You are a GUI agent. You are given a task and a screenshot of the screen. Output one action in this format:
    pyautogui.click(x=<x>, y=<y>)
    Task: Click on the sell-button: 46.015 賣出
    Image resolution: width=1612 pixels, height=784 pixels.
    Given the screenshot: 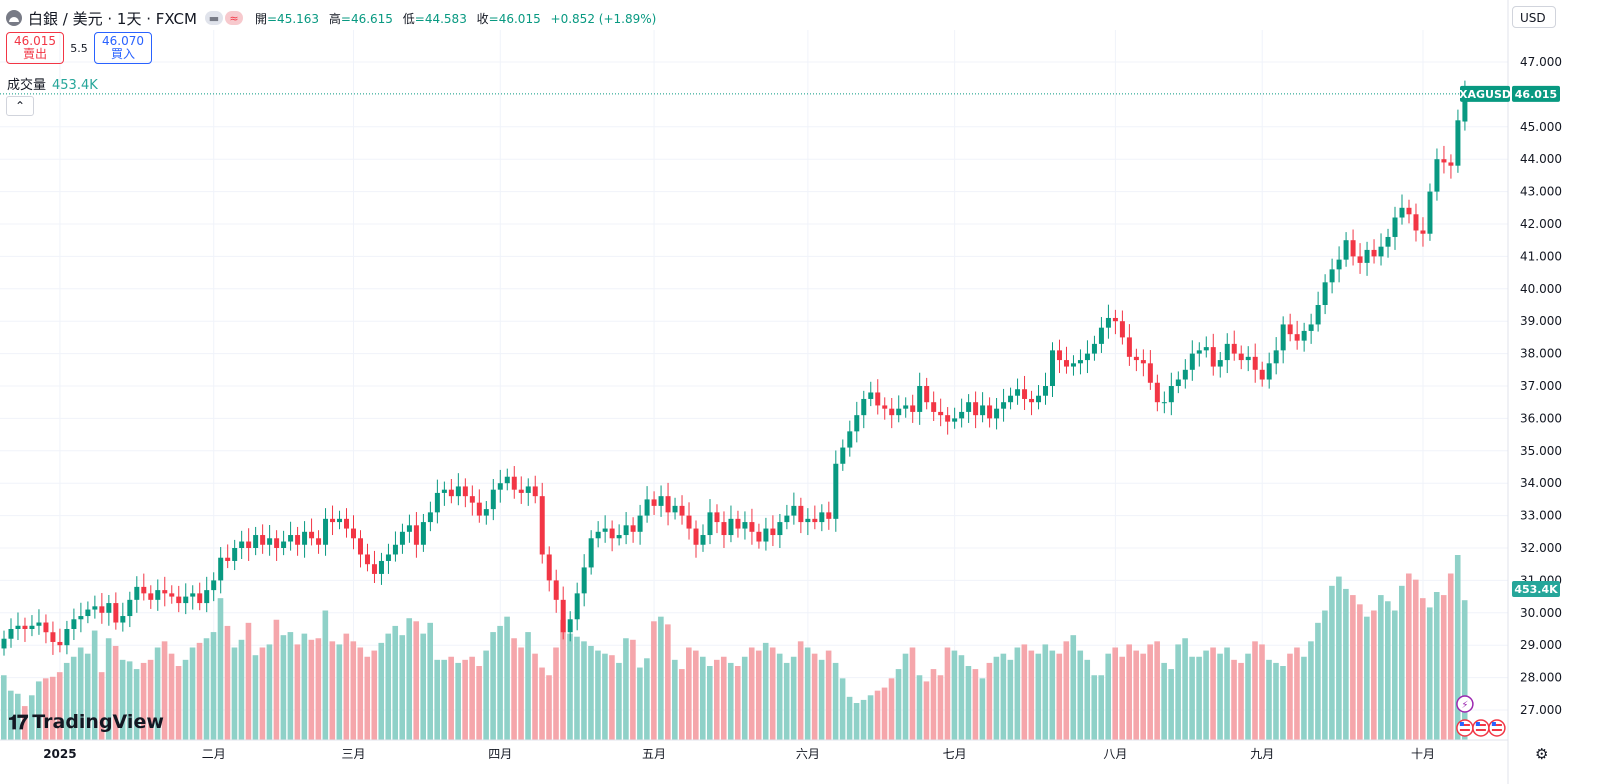 What is the action you would take?
    pyautogui.click(x=35, y=48)
    